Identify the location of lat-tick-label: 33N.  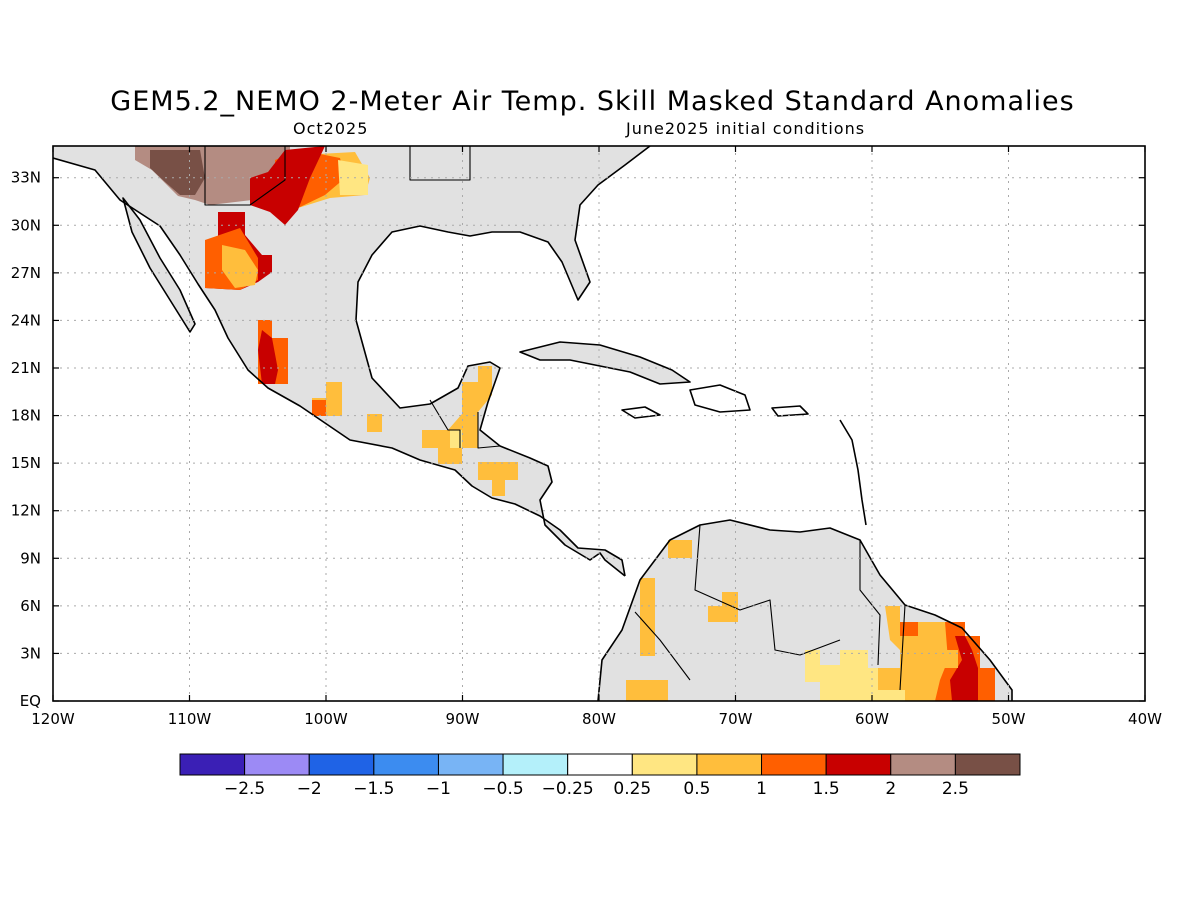
(26, 178).